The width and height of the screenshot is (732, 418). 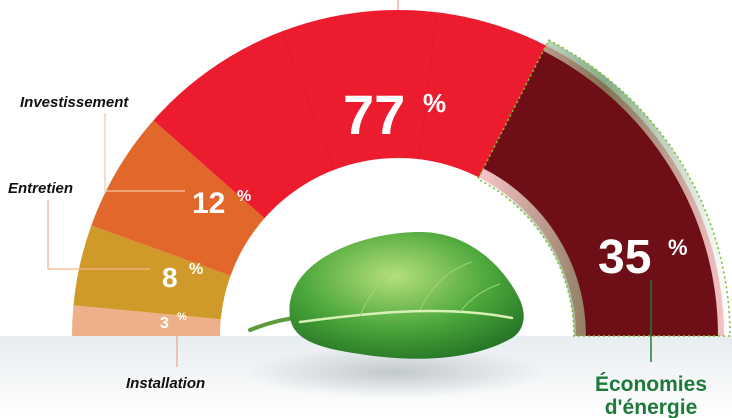 I want to click on value-8-unit: %, so click(x=196, y=269).